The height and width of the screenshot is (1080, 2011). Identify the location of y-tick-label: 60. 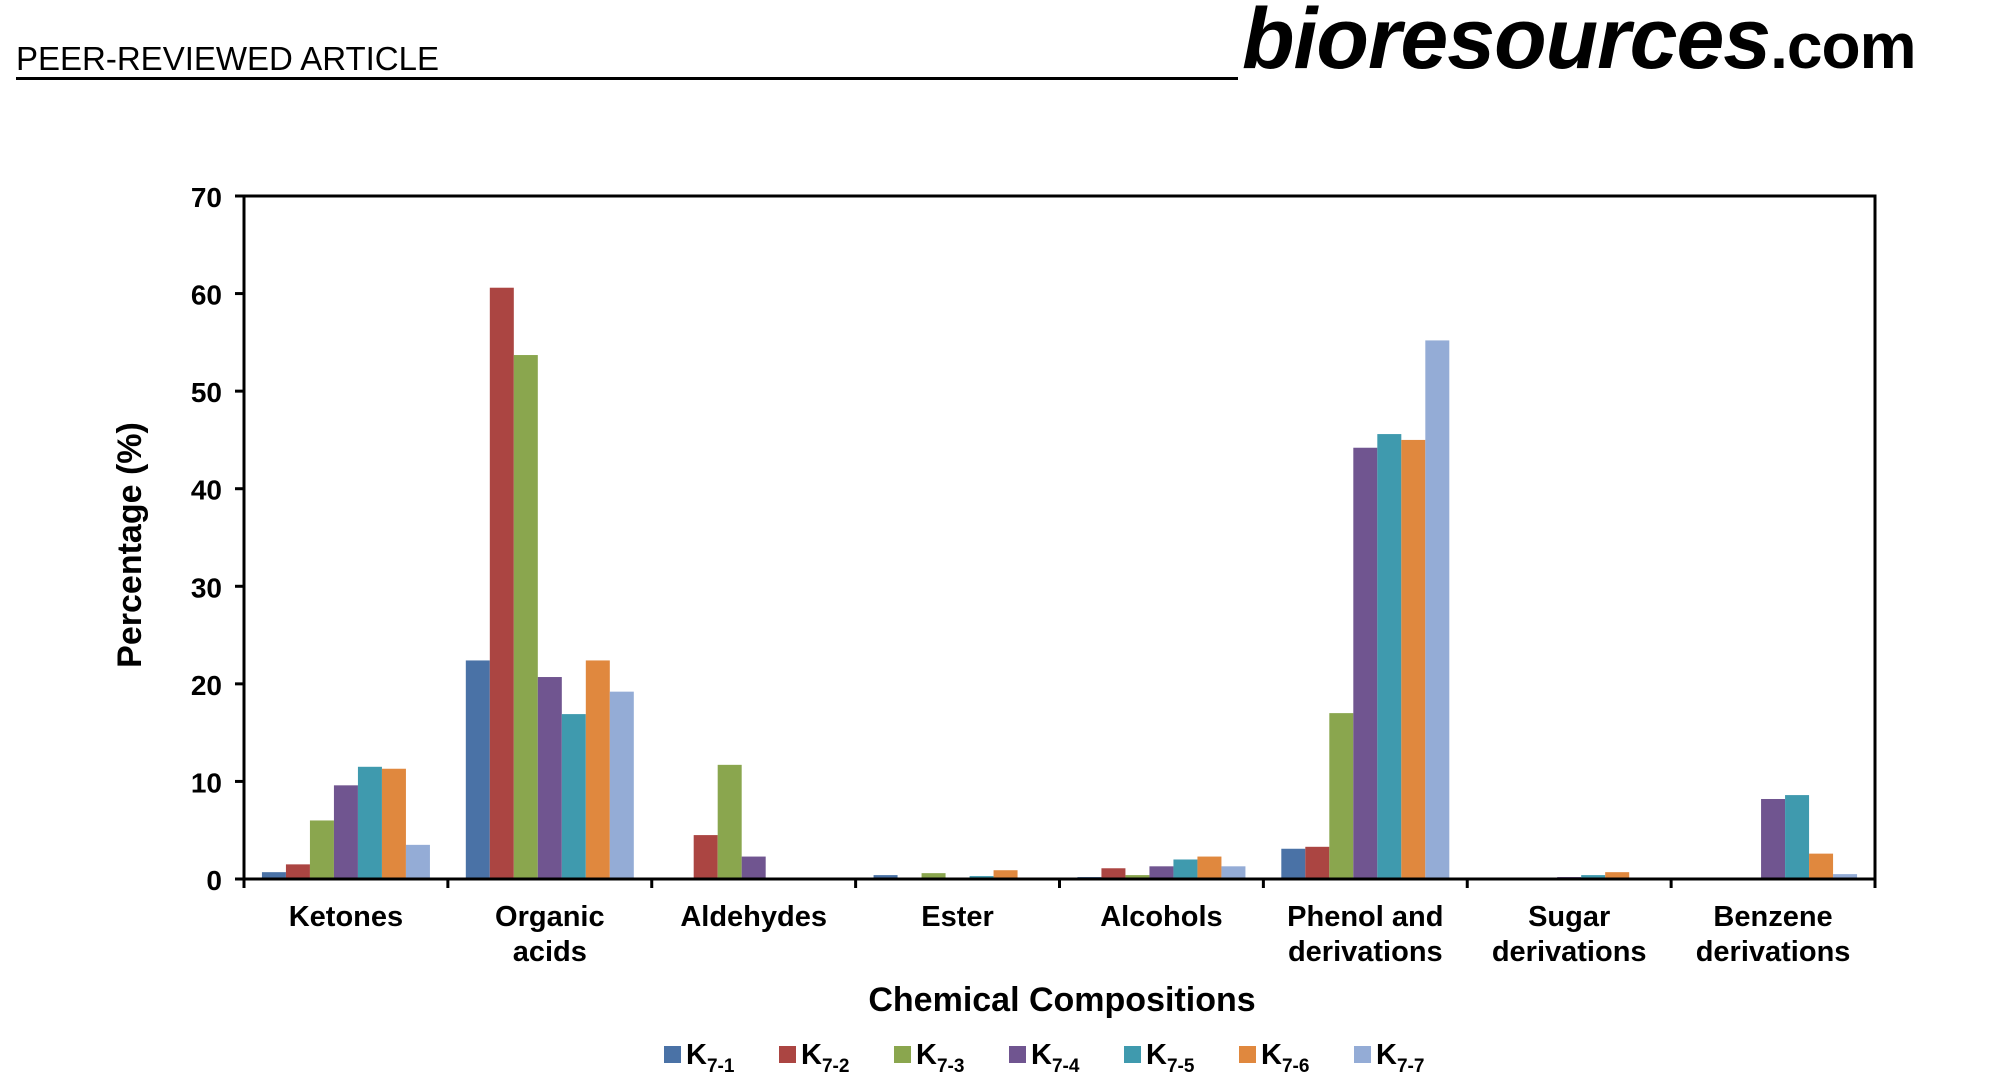
(206, 295).